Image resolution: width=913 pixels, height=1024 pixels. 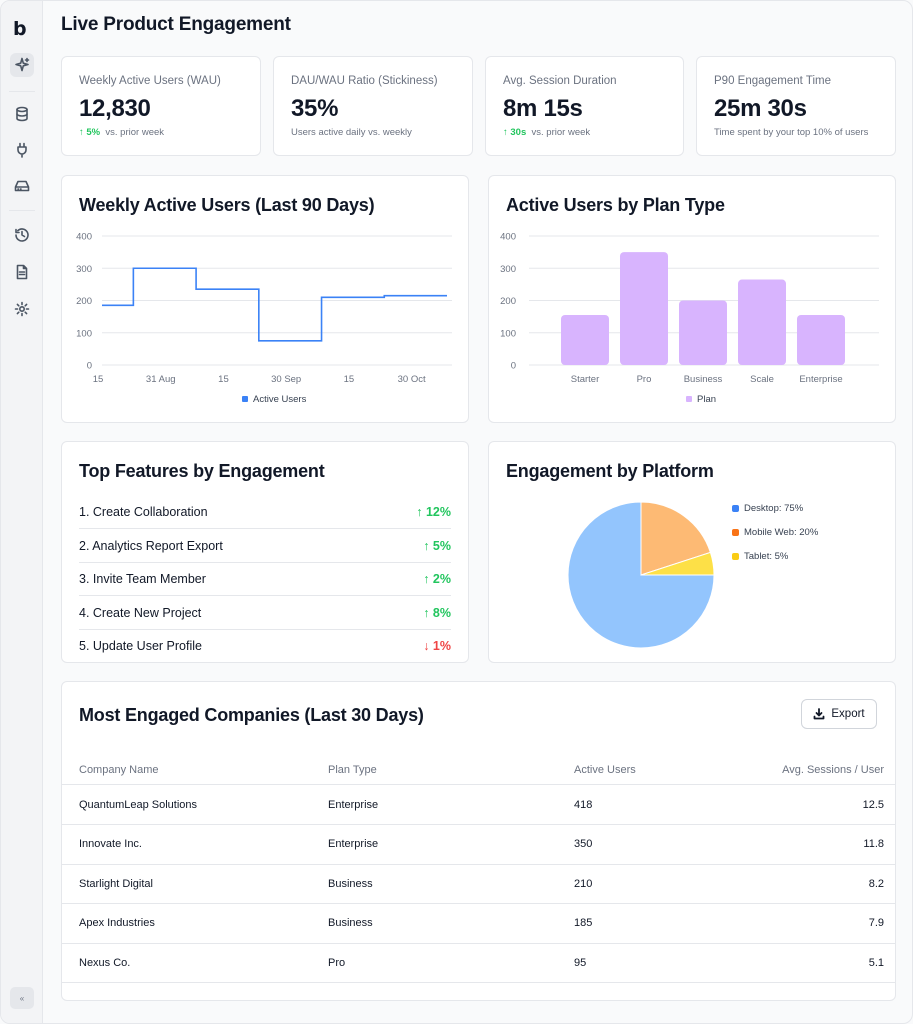 I want to click on active-users-cell: 350, so click(x=583, y=844).